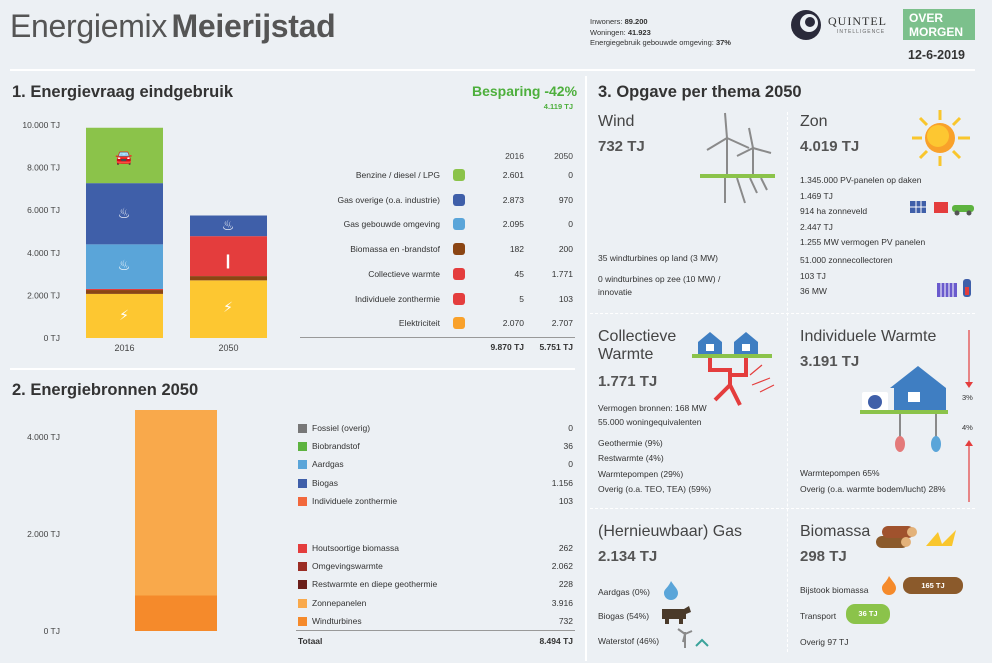 This screenshot has width=992, height=663. I want to click on legend-label: Biogas, so click(325, 482).